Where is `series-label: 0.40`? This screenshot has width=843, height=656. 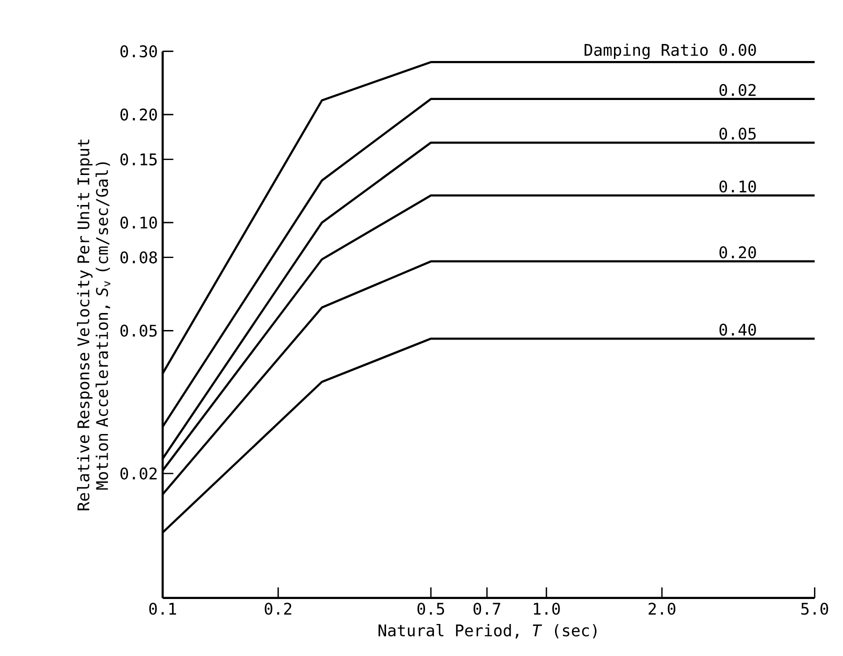
series-label: 0.40 is located at coordinates (737, 330).